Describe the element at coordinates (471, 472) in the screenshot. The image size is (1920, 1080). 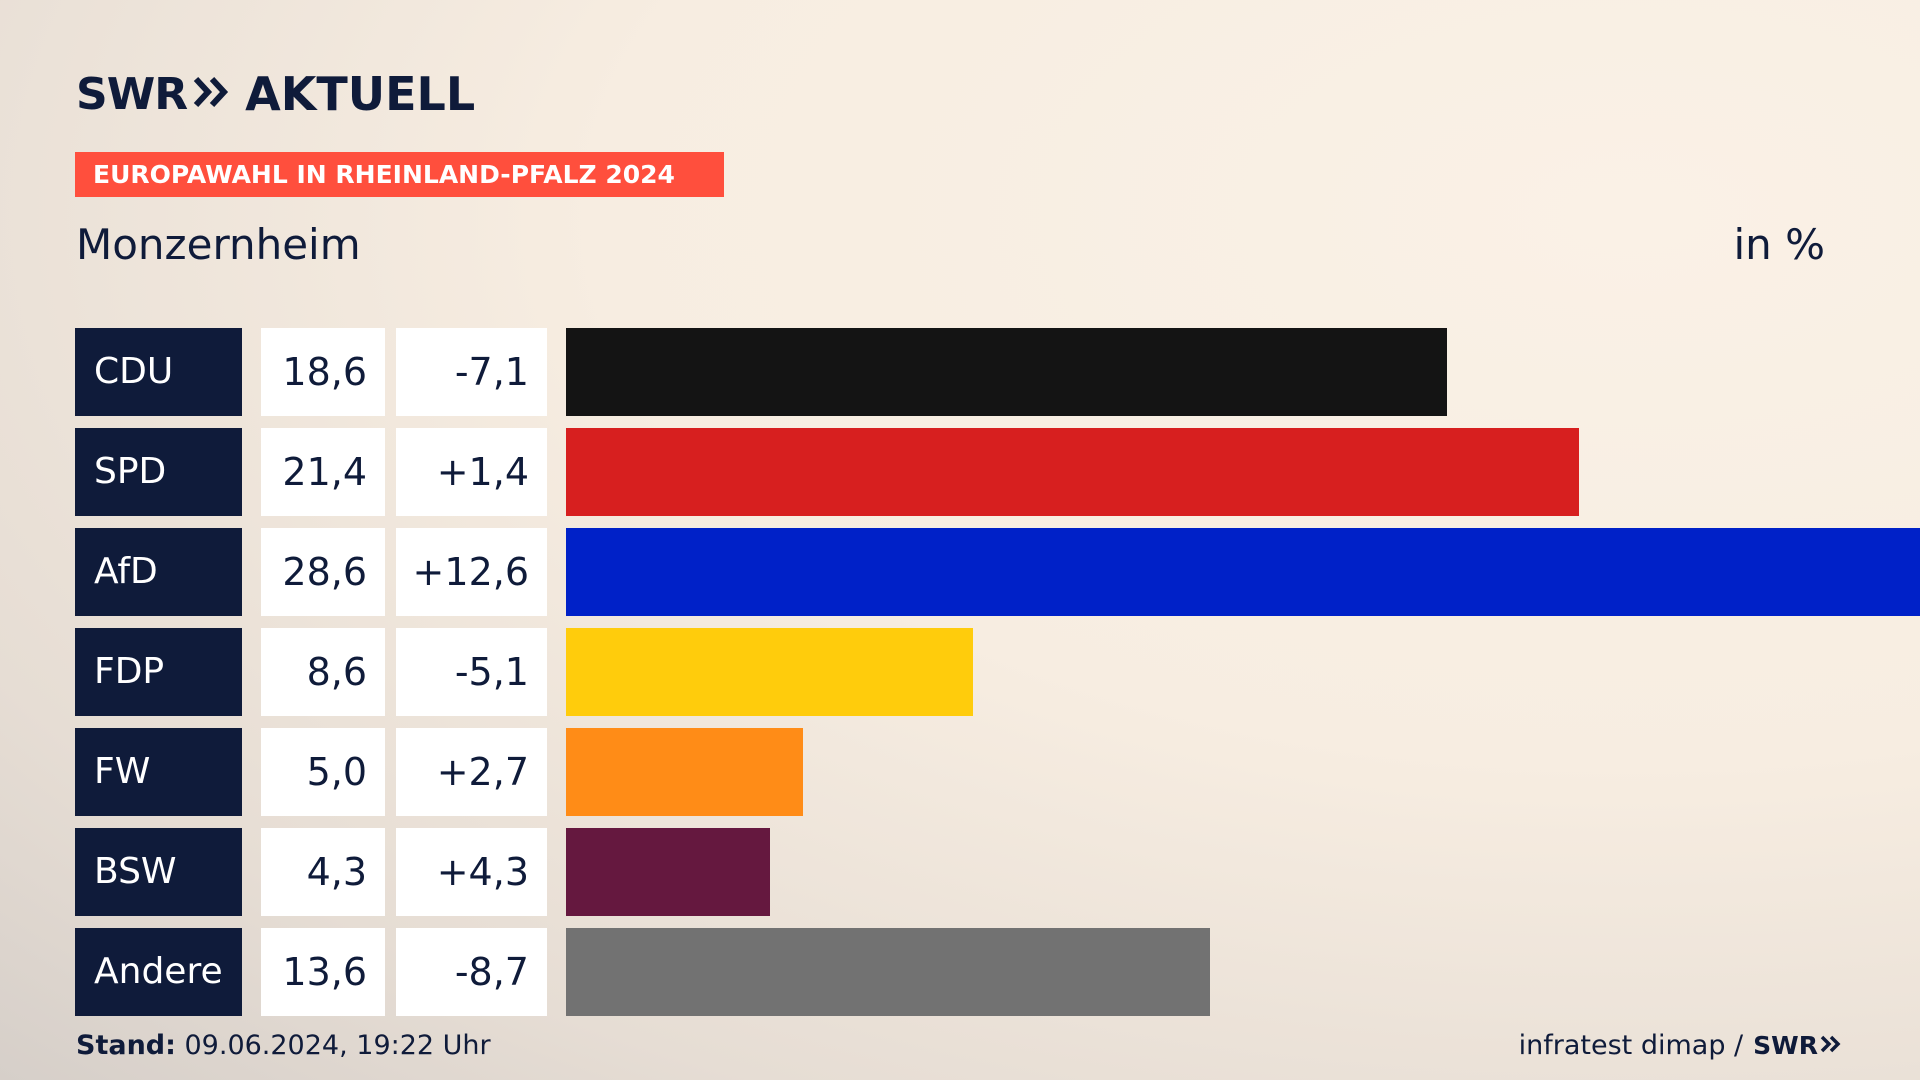
I see `change-label: +1,4` at that location.